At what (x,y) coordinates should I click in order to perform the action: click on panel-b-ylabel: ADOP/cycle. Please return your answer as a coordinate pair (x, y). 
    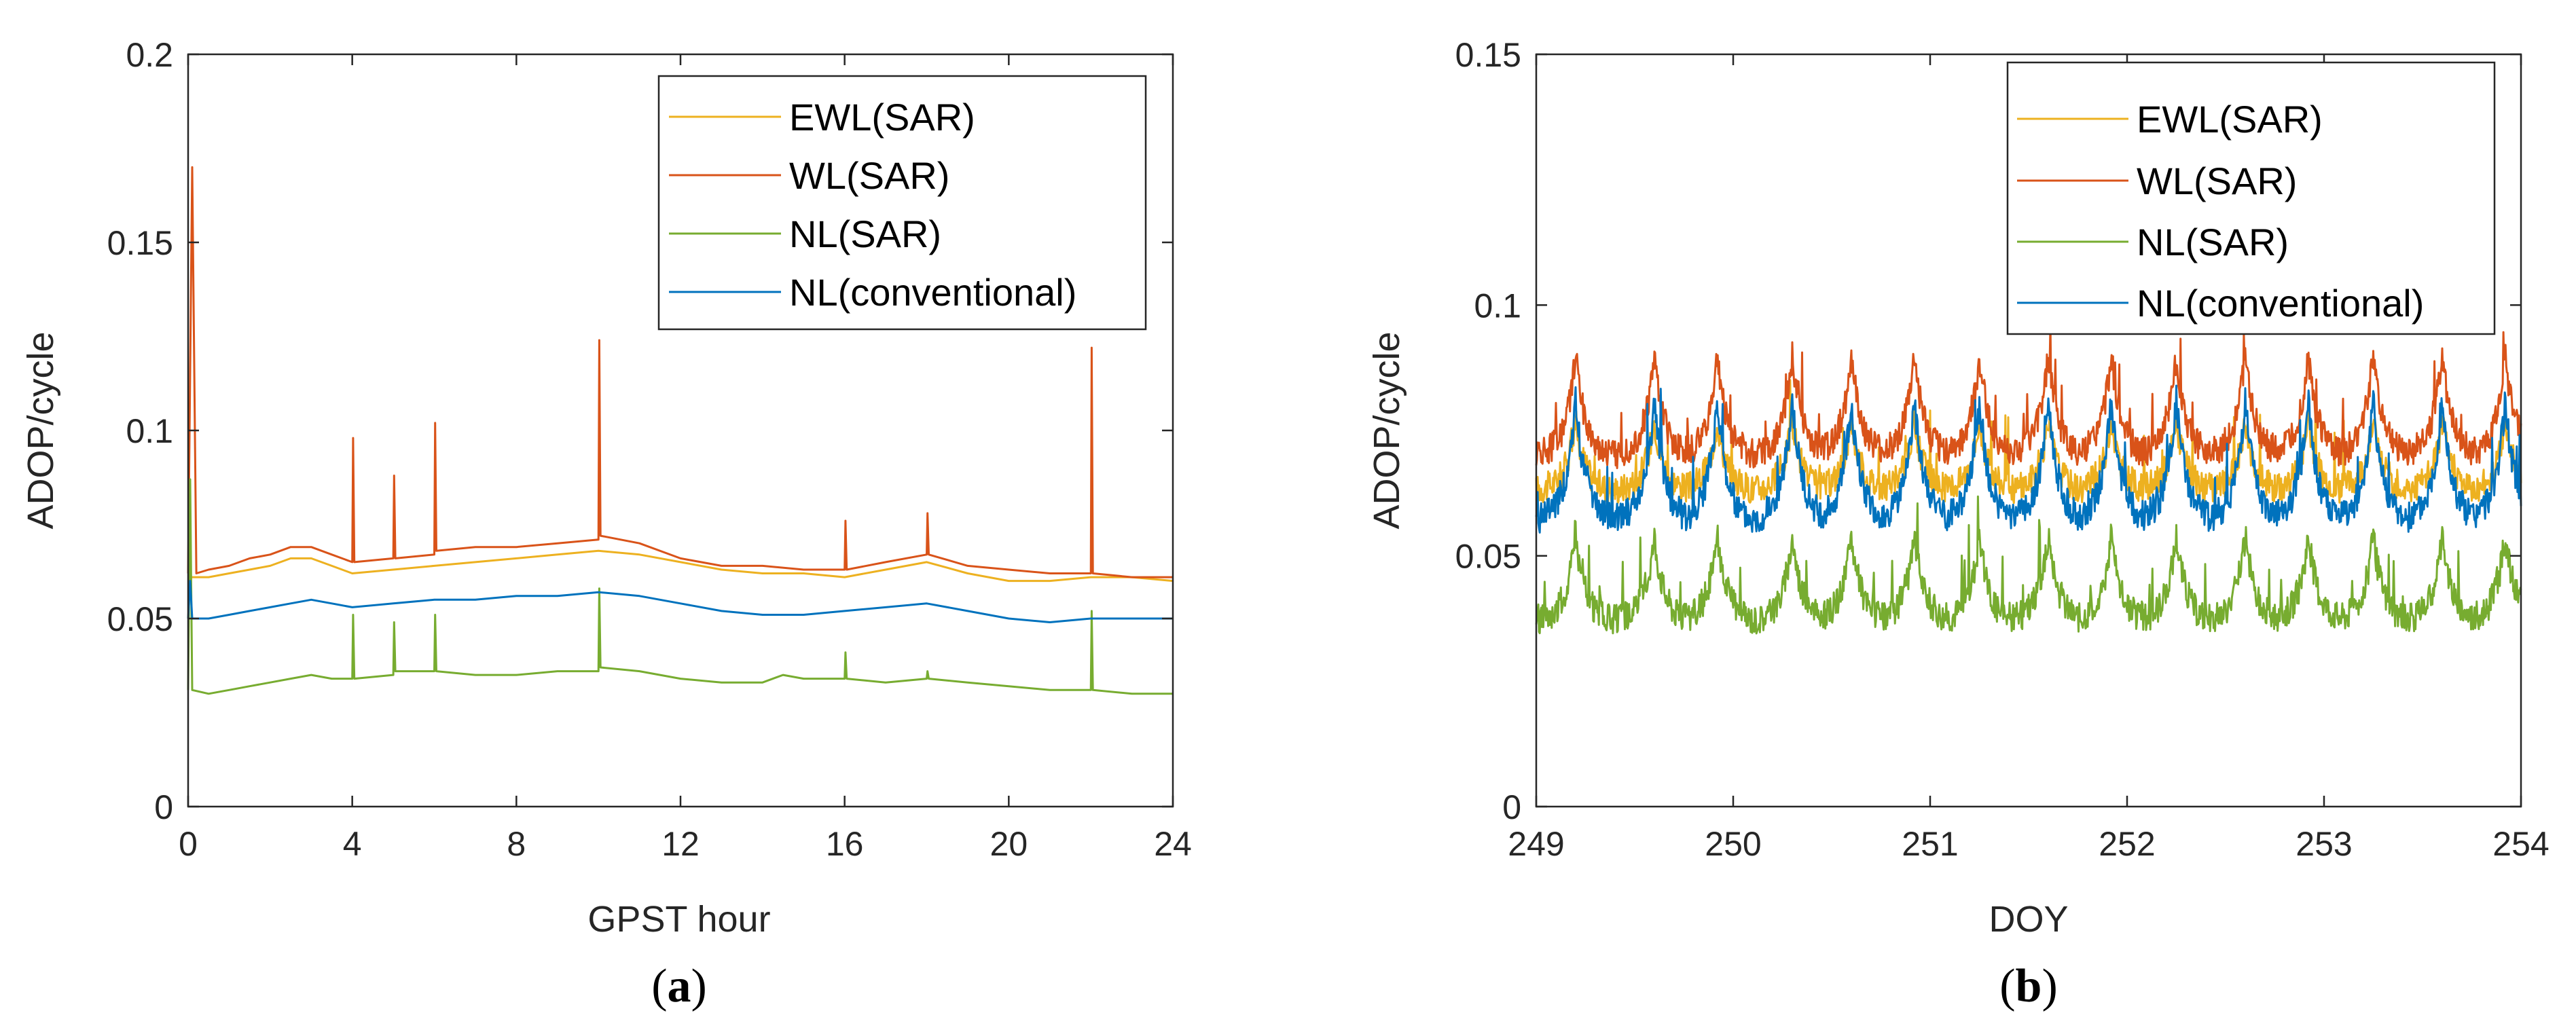
    Looking at the image, I should click on (1386, 430).